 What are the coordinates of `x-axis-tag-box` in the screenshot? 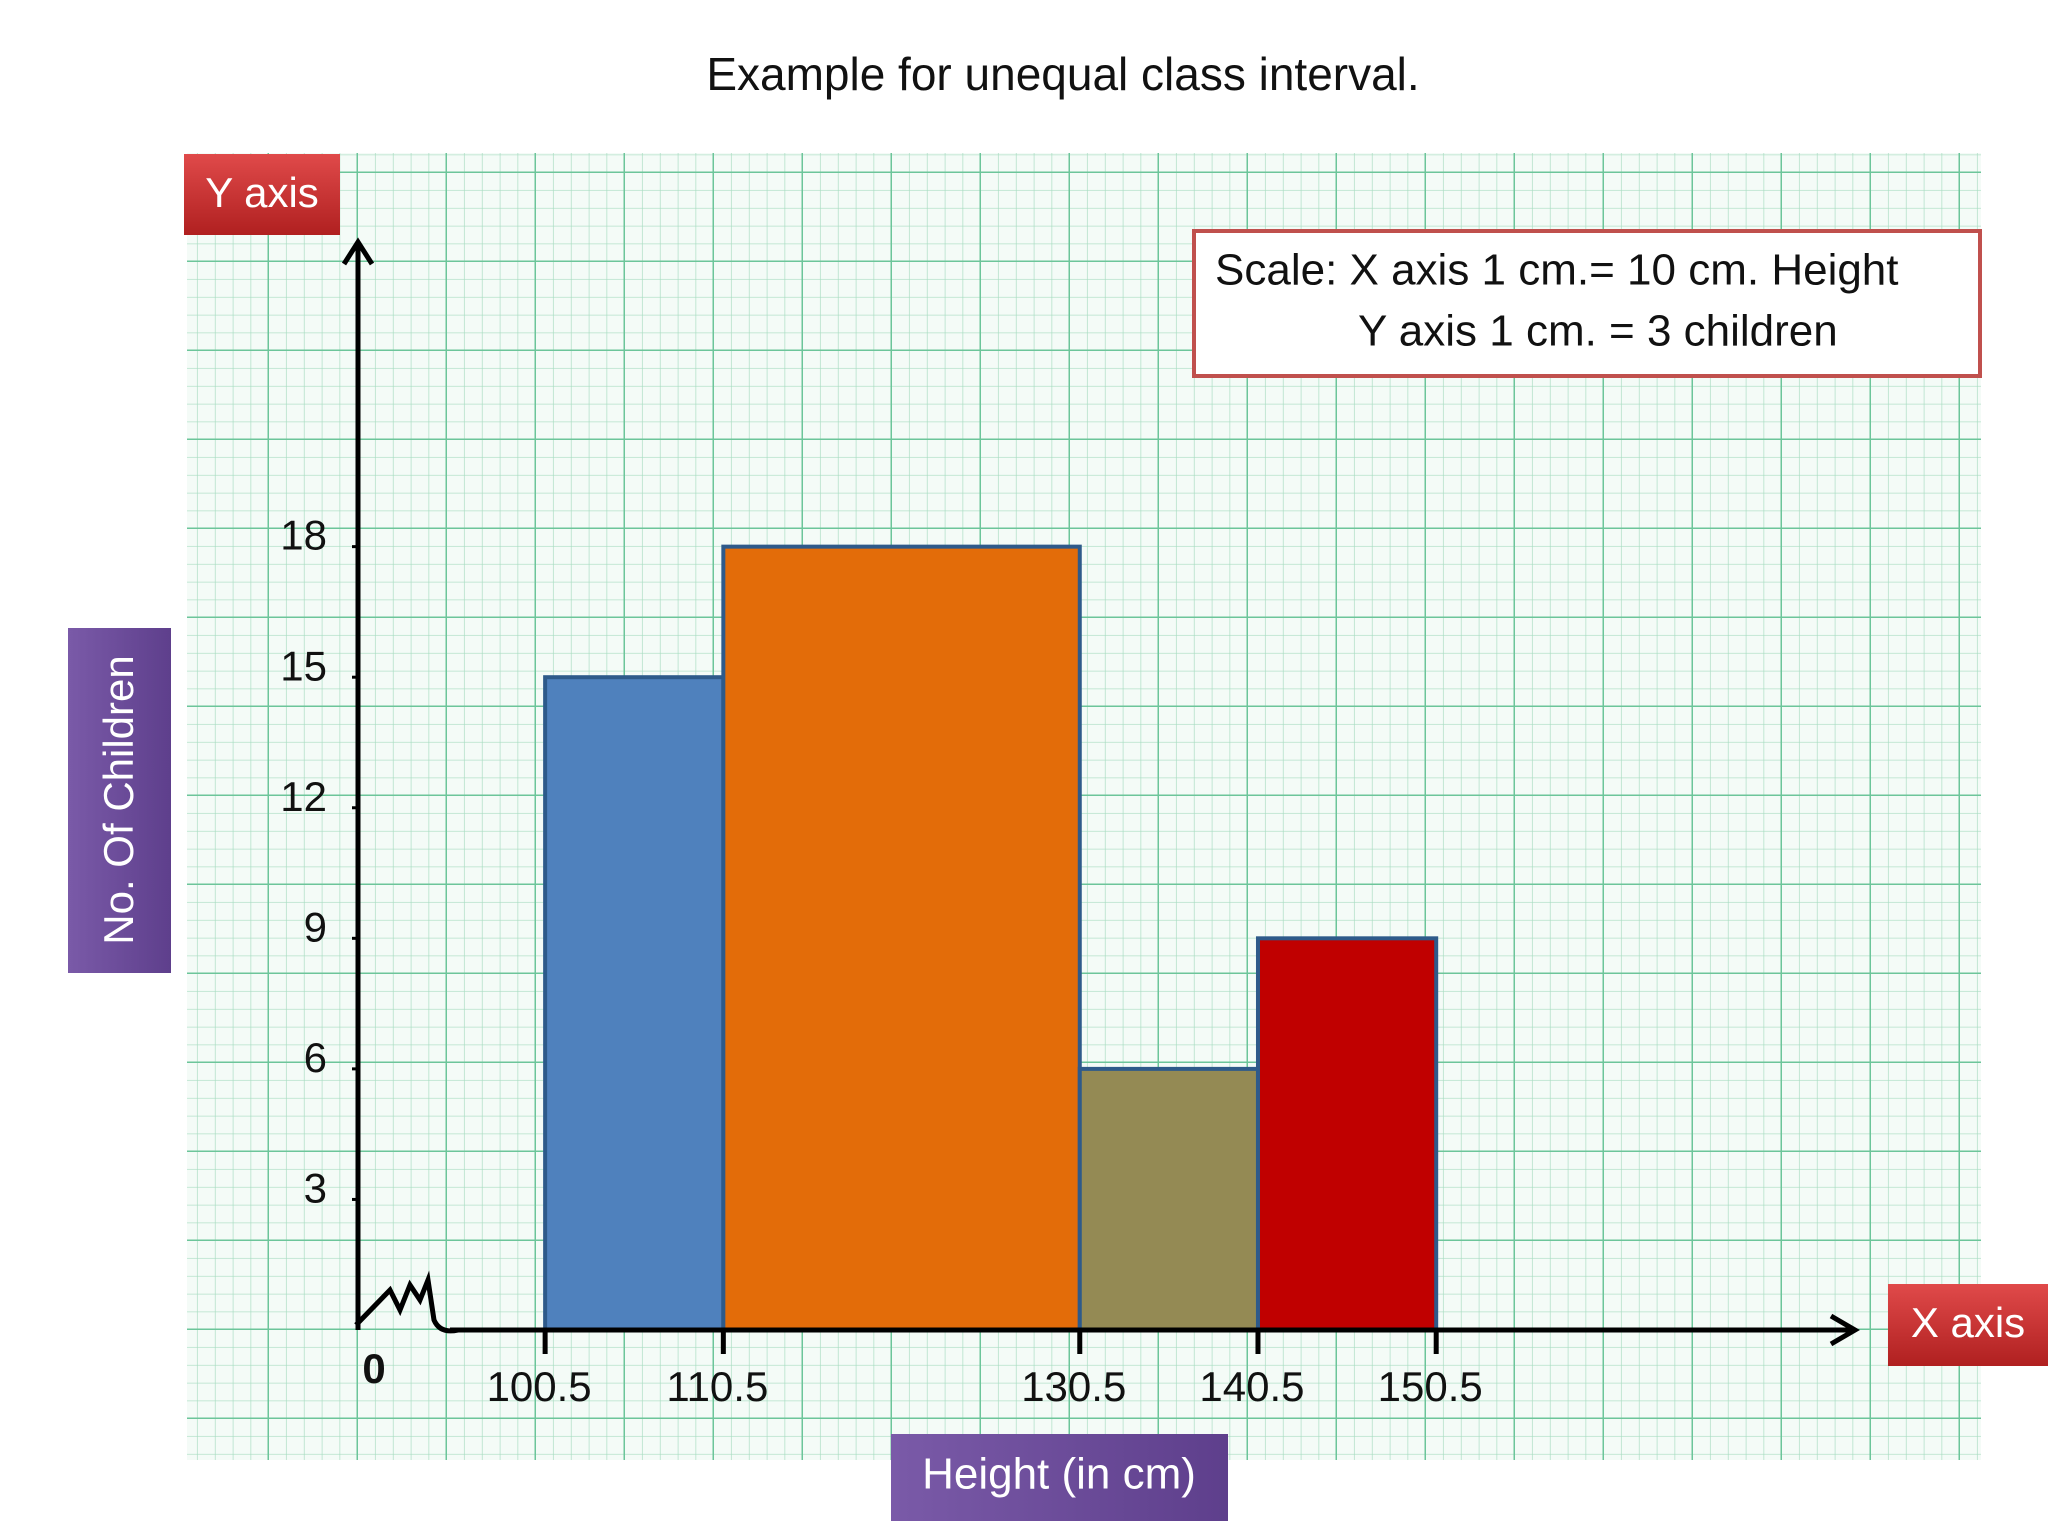 It's located at (1968, 1325).